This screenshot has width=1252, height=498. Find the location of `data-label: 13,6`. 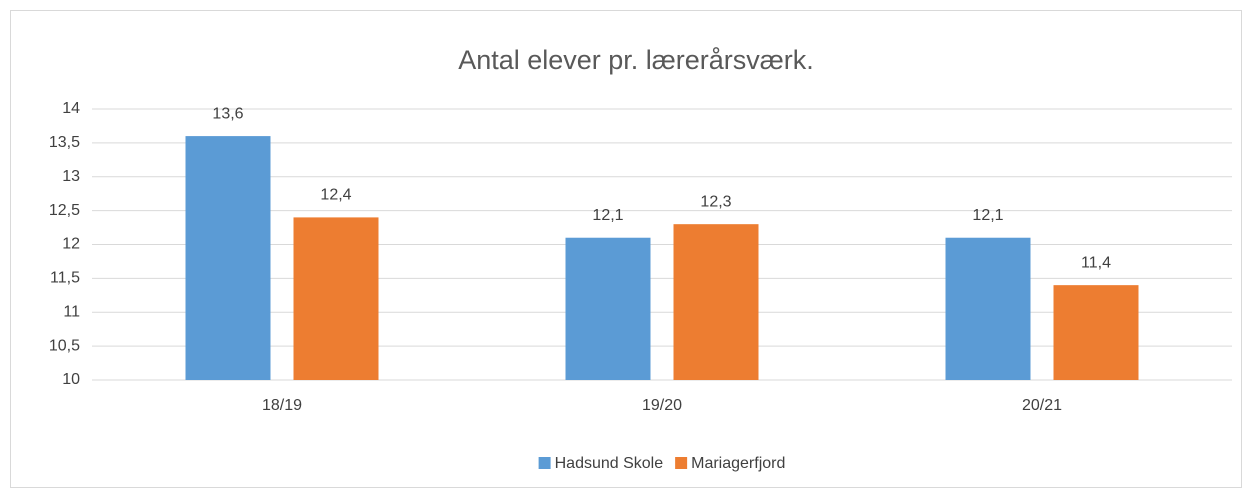

data-label: 13,6 is located at coordinates (227, 113).